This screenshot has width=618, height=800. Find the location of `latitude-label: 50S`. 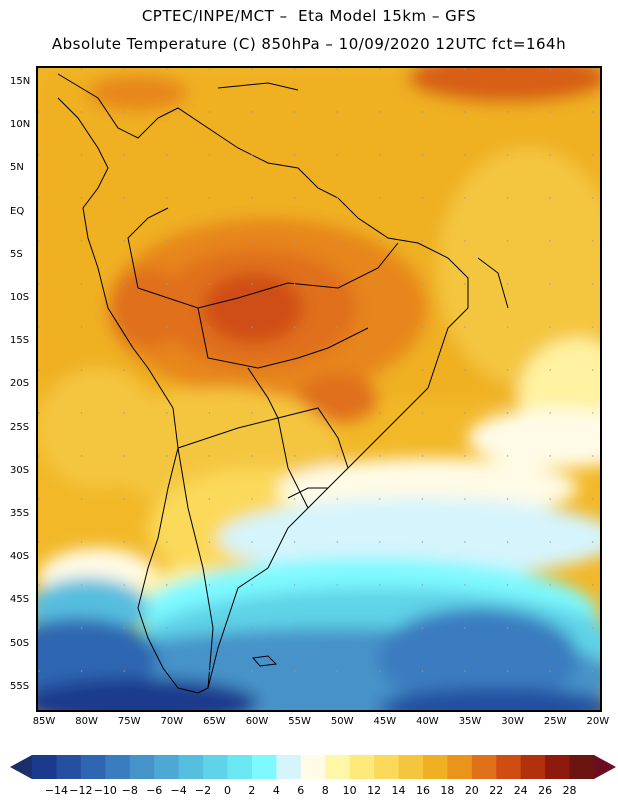

latitude-label: 50S is located at coordinates (20, 643).